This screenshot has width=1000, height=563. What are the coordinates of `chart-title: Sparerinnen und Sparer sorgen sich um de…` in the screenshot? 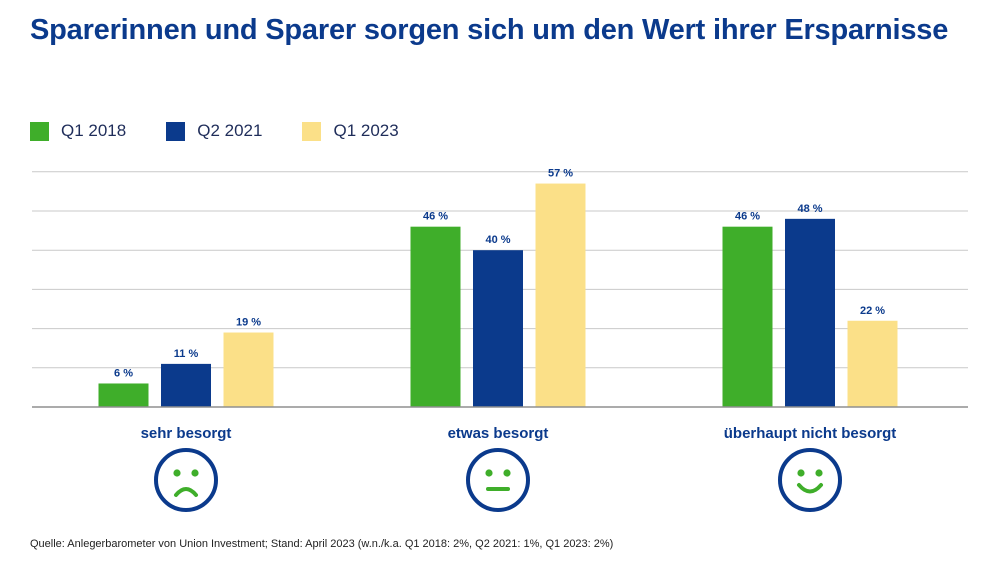 It's located at (489, 30).